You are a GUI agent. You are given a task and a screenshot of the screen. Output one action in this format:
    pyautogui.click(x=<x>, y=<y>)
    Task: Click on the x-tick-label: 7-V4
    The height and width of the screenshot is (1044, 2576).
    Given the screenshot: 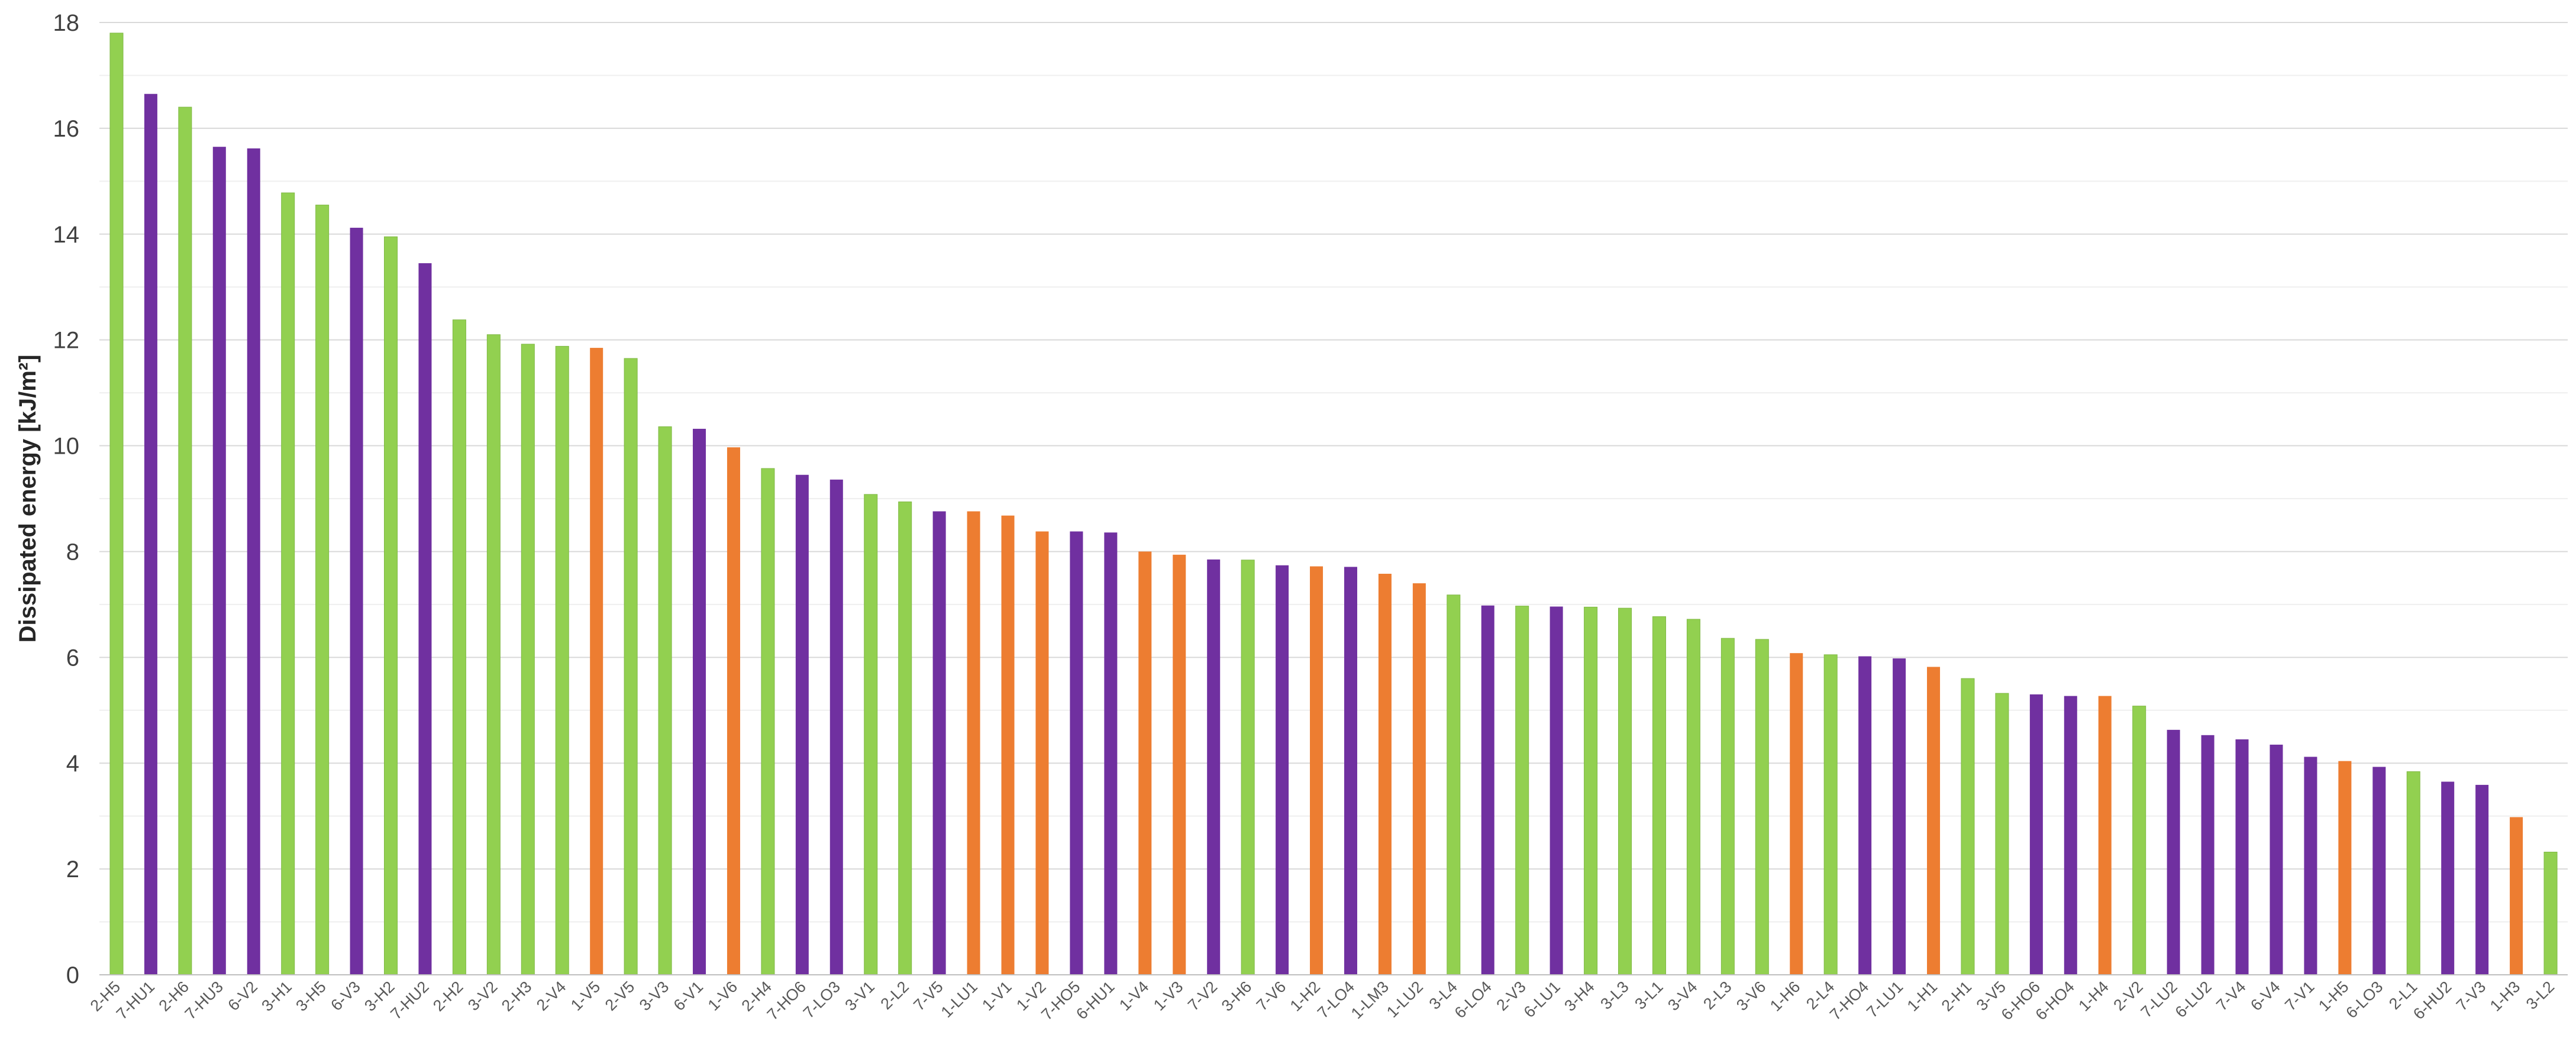 What is the action you would take?
    pyautogui.click(x=2231, y=996)
    